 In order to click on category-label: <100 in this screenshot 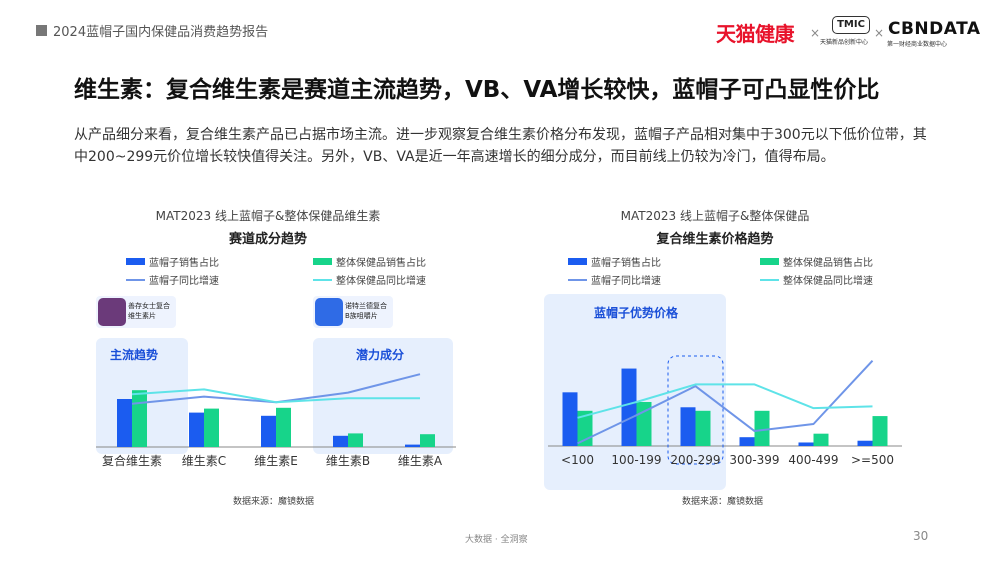, I will do `click(577, 460)`.